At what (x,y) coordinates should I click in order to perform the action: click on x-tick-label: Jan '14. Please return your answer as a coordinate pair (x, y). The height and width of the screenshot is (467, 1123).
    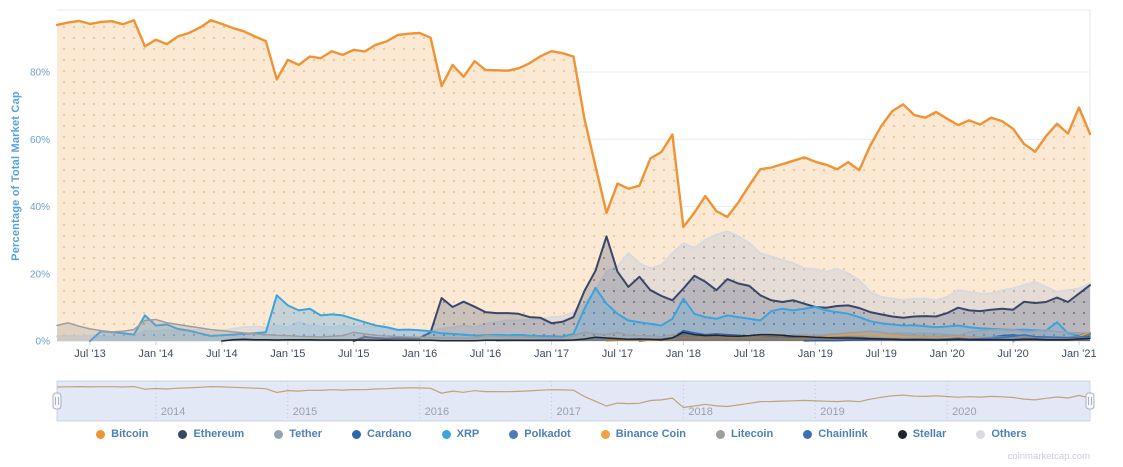
    Looking at the image, I should click on (155, 354).